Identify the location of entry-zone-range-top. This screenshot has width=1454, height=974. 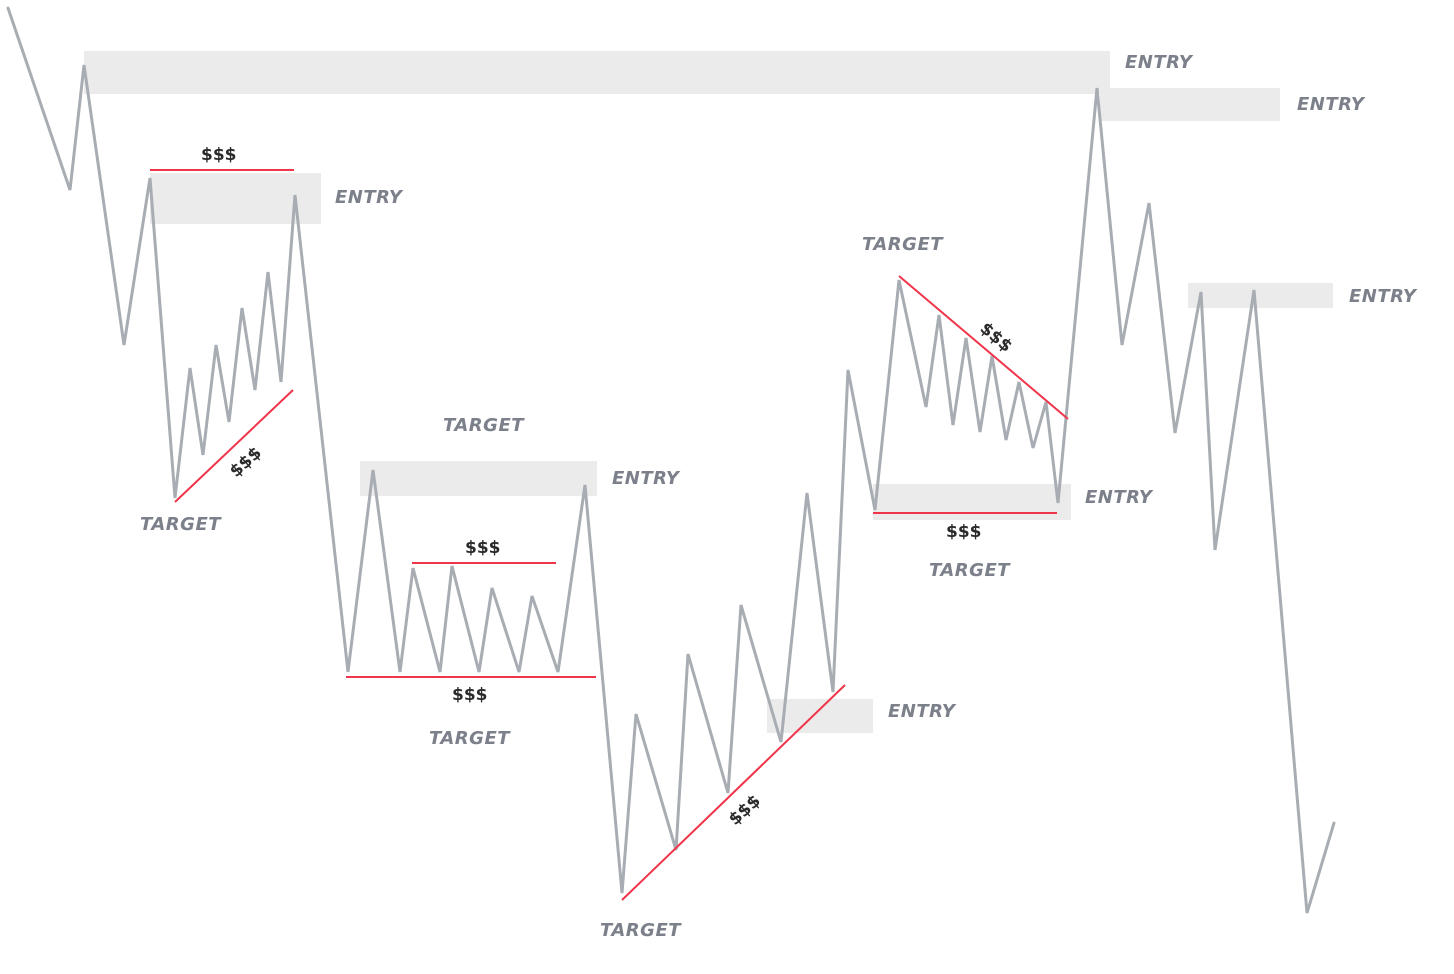
(478, 478).